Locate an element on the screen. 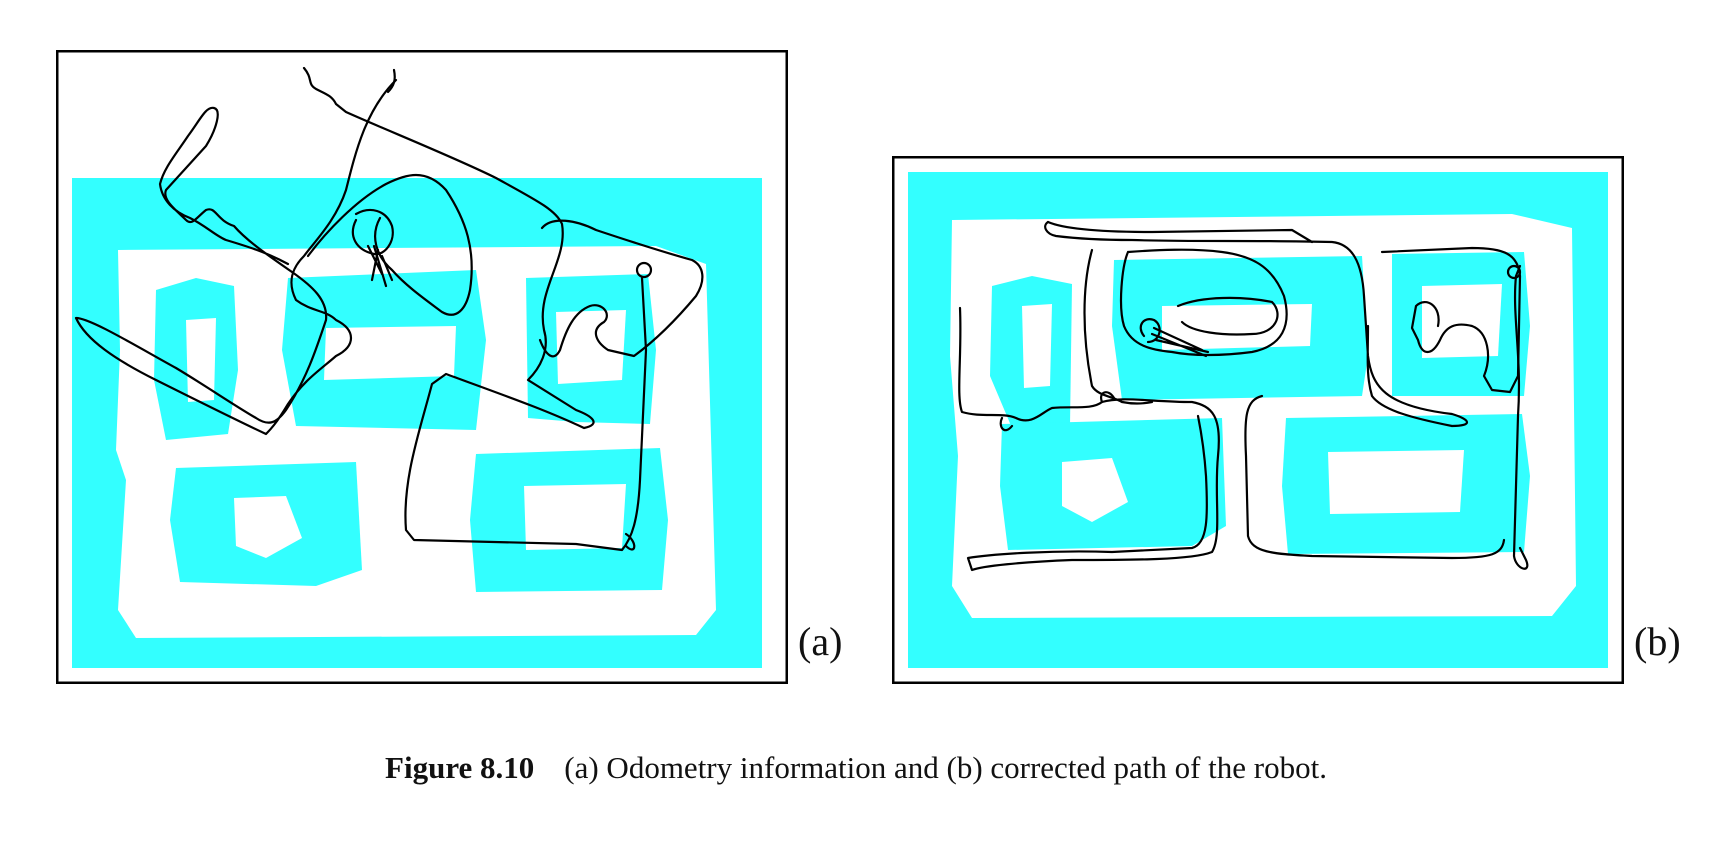  figure-number: Figure 8.10 is located at coordinates (460, 767).